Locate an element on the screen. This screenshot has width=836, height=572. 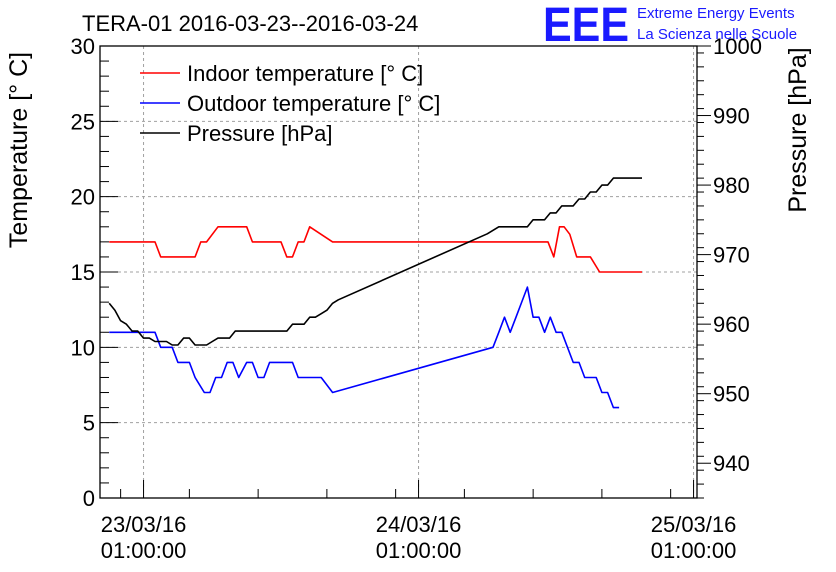
y-right-tick-label: 990 is located at coordinates (731, 116).